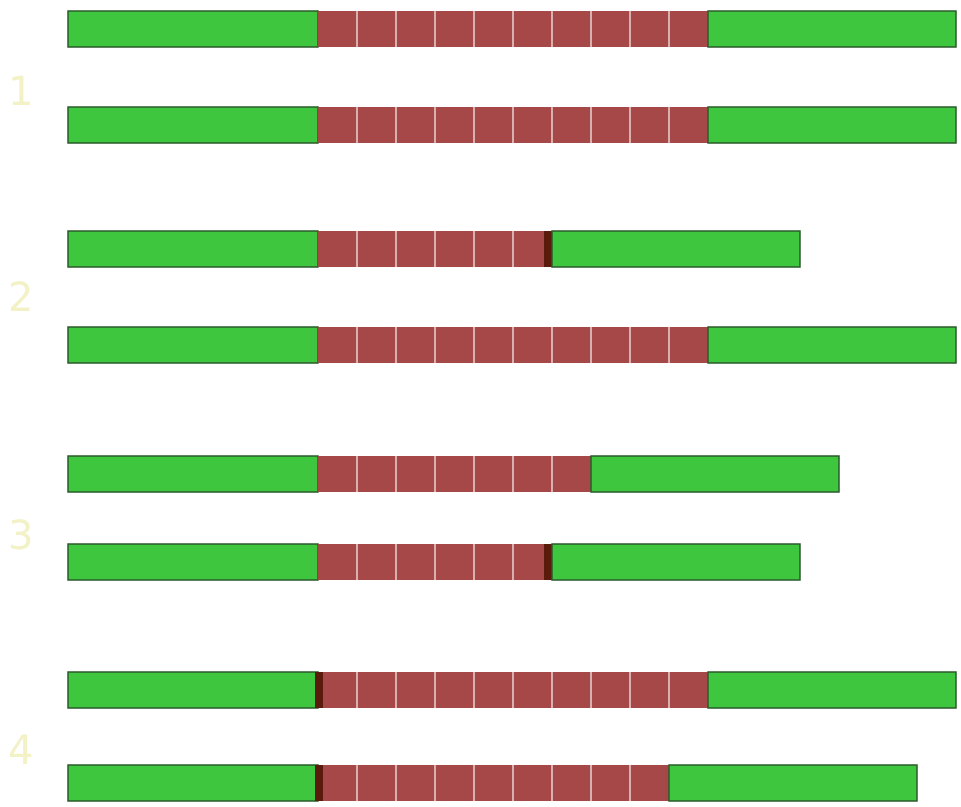 The image size is (961, 807). Describe the element at coordinates (548, 562) in the screenshot. I see `group-3-strand-2-dark-end-marker` at that location.